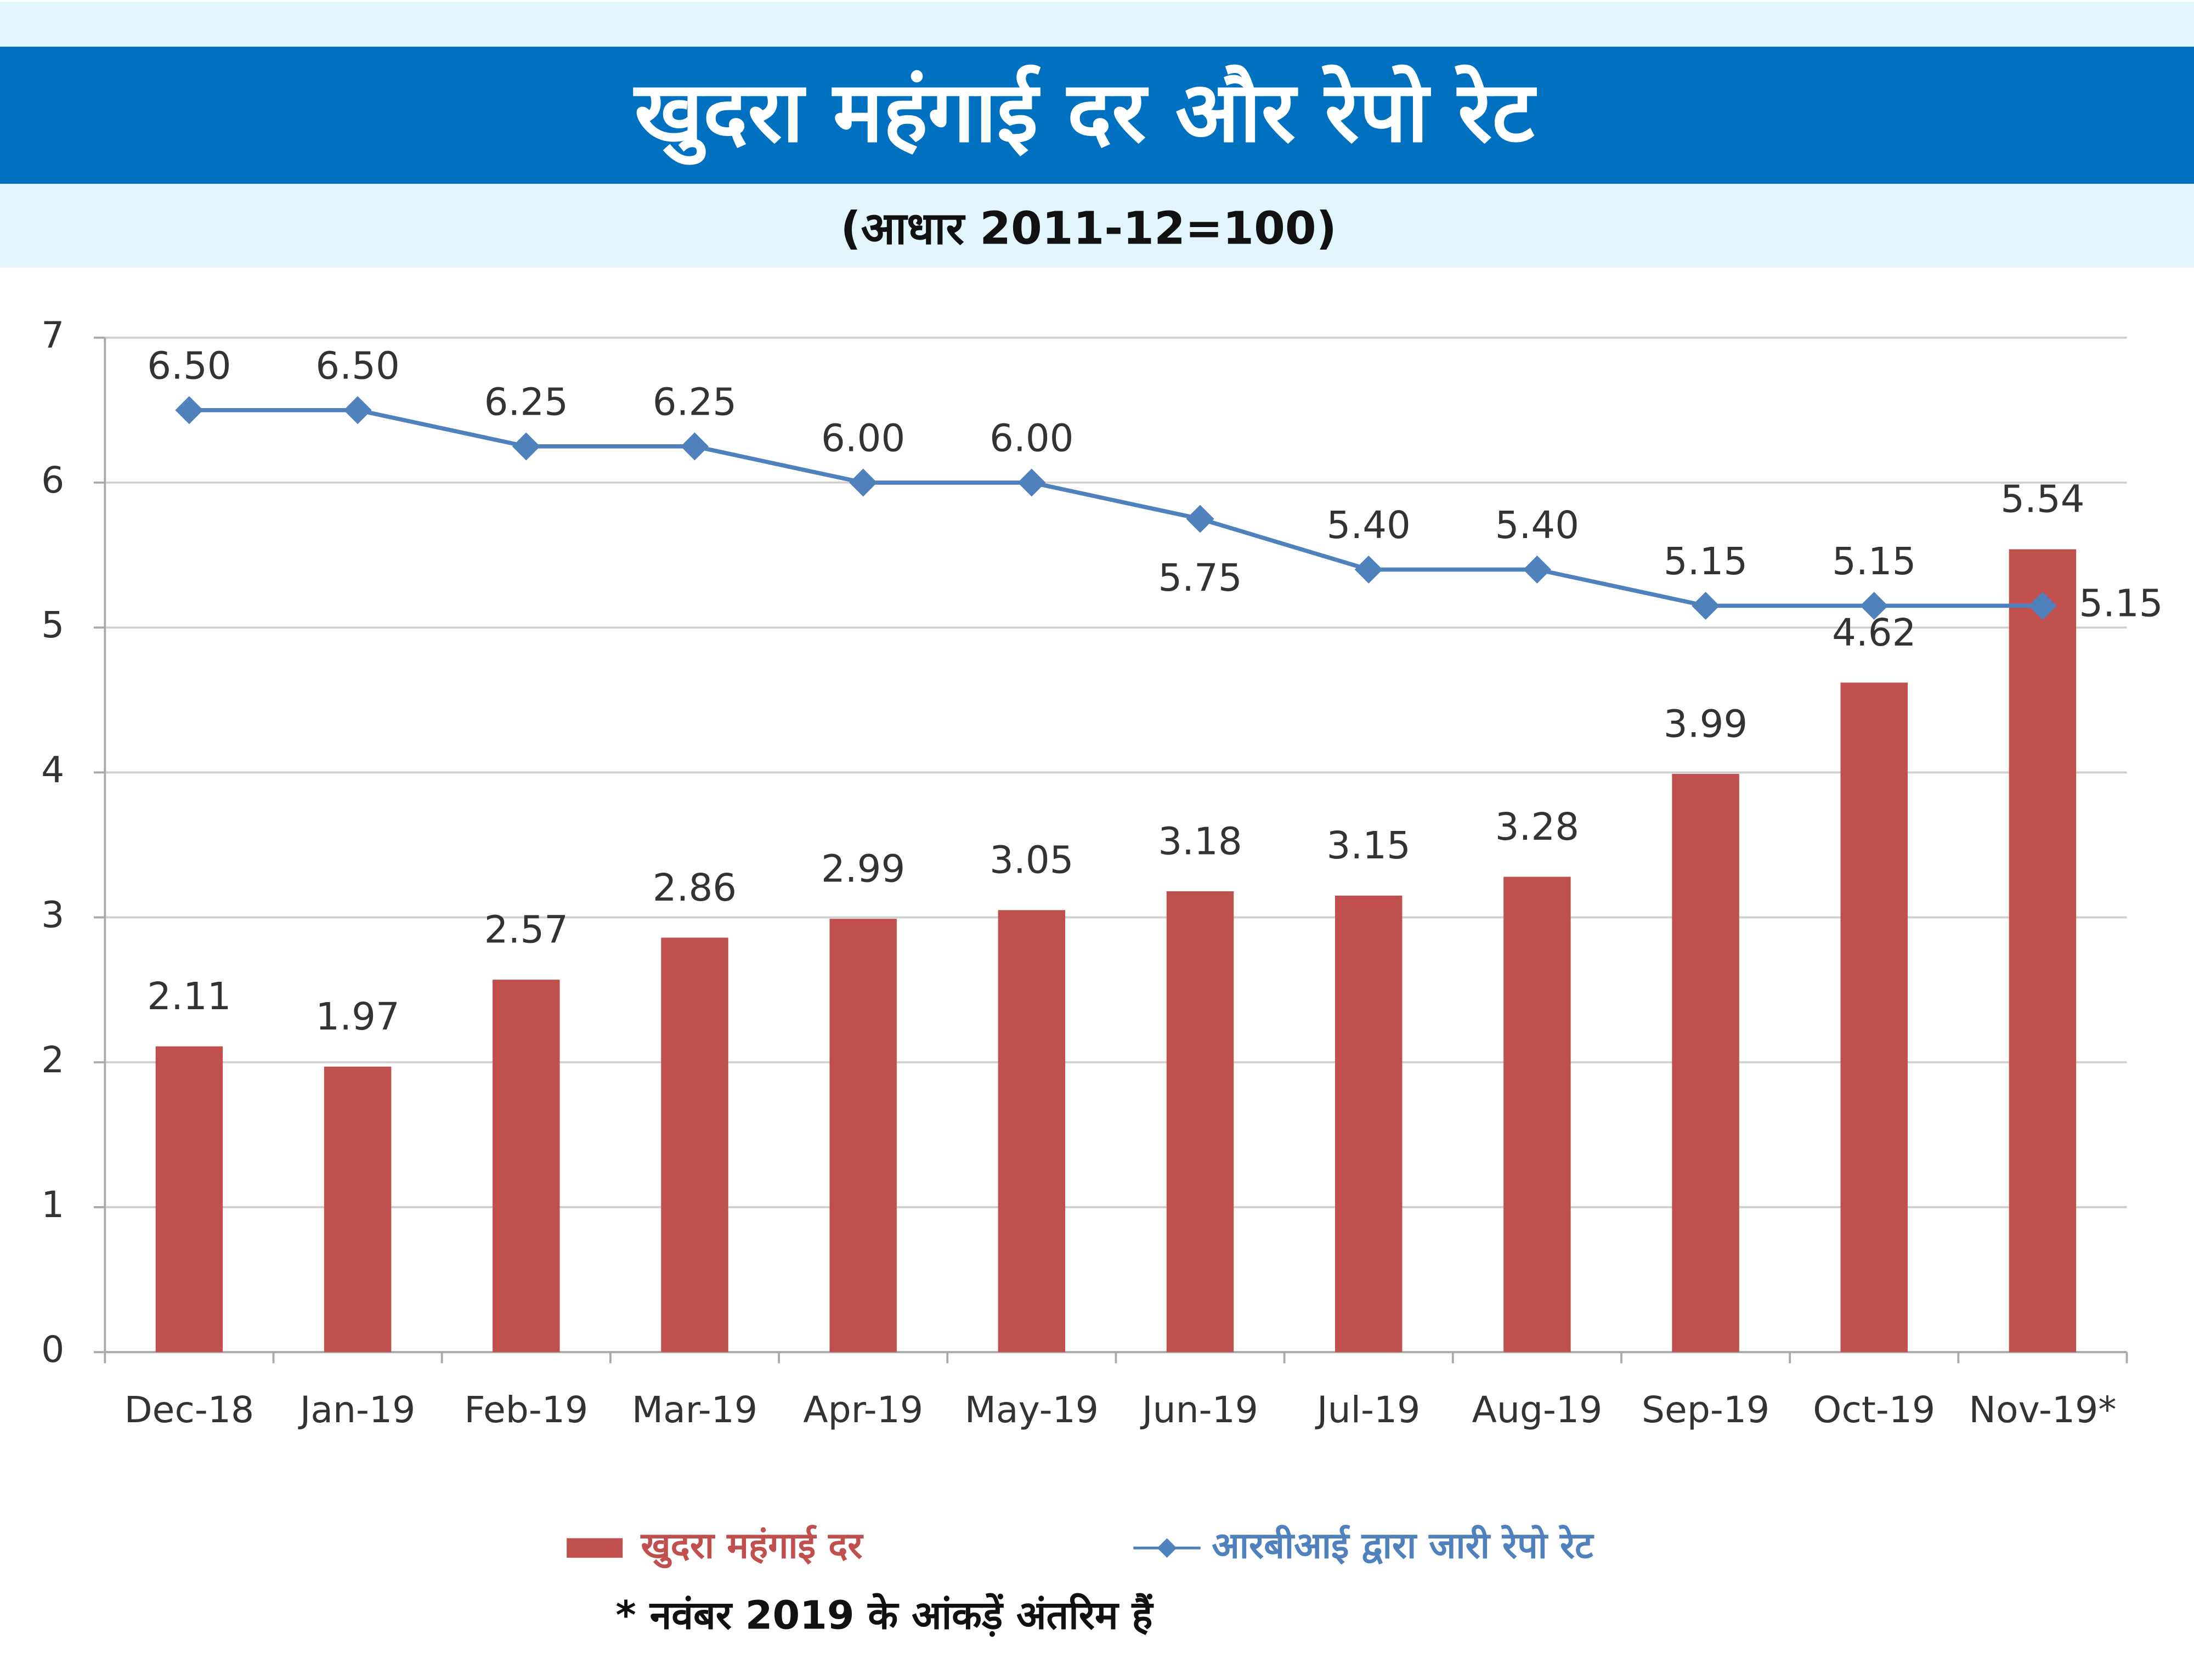 This screenshot has width=2194, height=1680. What do you see at coordinates (190, 1409) in the screenshot?
I see `x-tick-label: Dec-18` at bounding box center [190, 1409].